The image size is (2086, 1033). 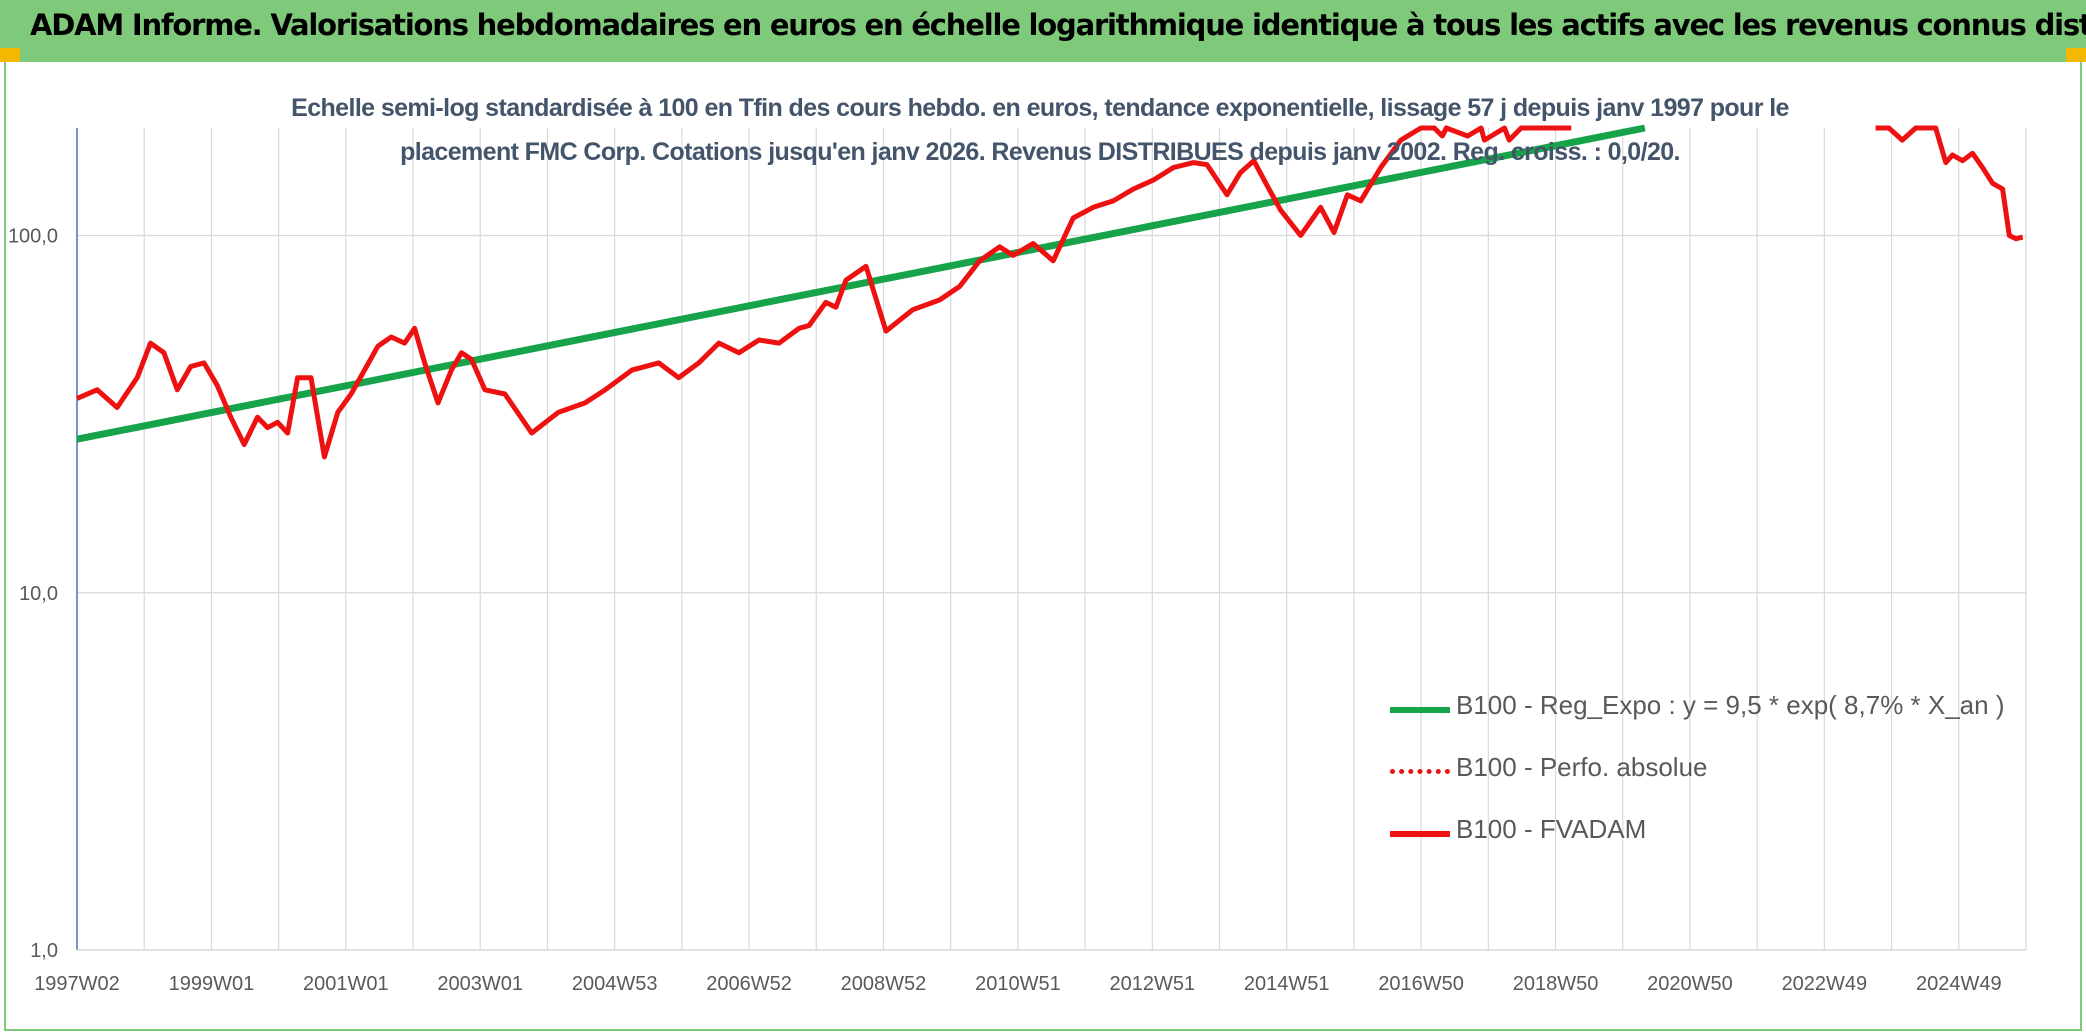 I want to click on legend-label-perfo: B100 - Perfo. absolue, so click(x=1582, y=767).